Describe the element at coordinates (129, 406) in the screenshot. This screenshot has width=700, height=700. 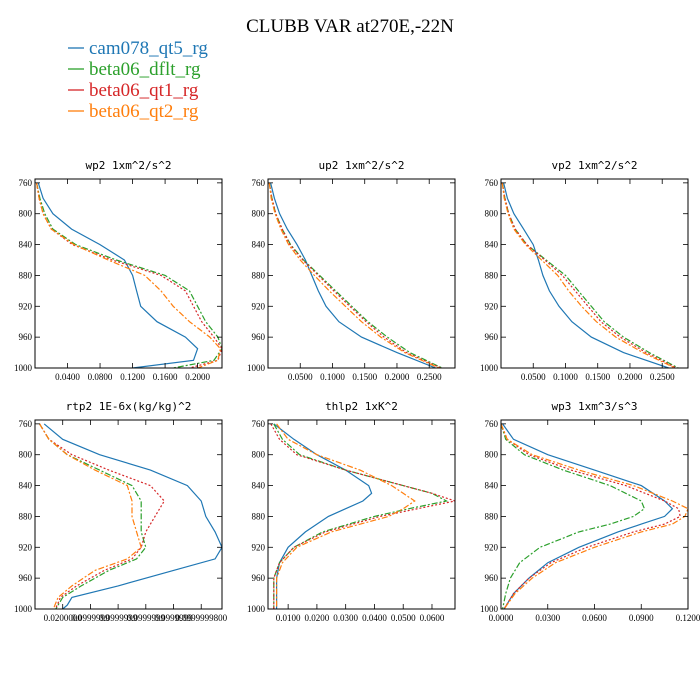
I see `panel-title: rtp2 1E-6x(kg/kg)^2` at that location.